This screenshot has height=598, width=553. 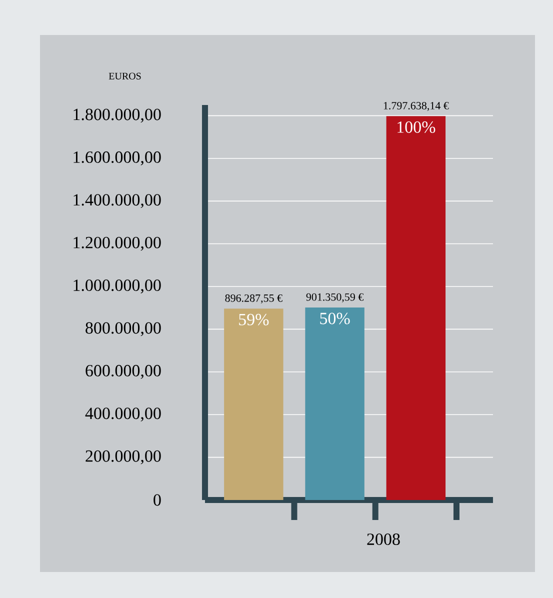 I want to click on y-tick-label: 400.000,00, so click(x=123, y=415).